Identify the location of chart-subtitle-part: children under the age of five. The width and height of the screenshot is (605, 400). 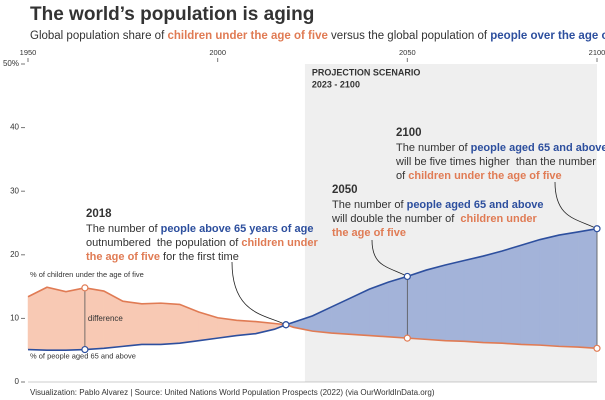
(247, 36).